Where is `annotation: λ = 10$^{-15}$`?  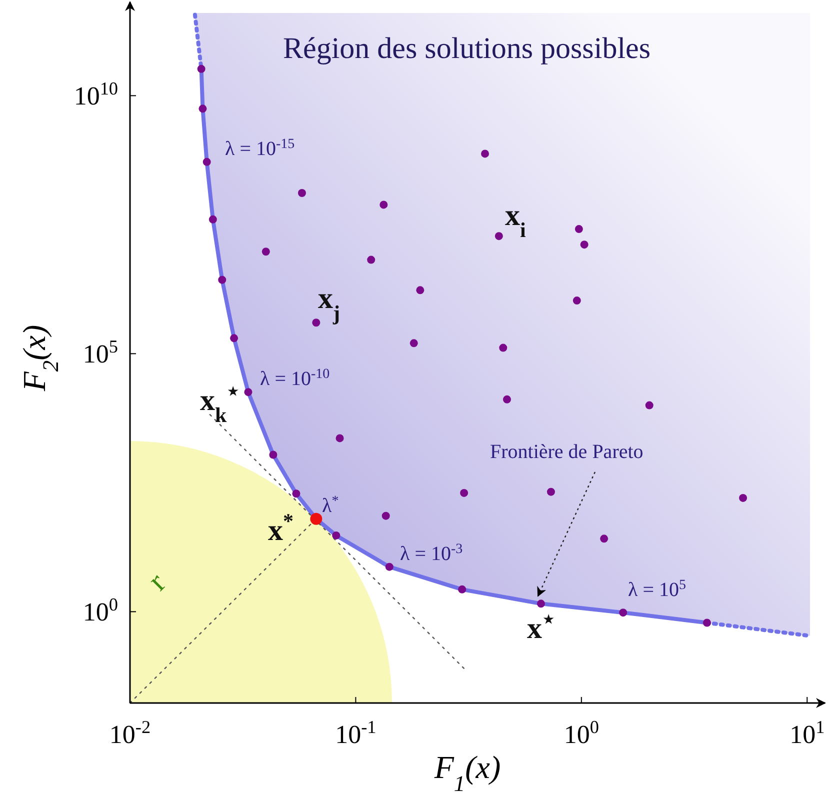 annotation: λ = 10$^{-15}$ is located at coordinates (260, 148).